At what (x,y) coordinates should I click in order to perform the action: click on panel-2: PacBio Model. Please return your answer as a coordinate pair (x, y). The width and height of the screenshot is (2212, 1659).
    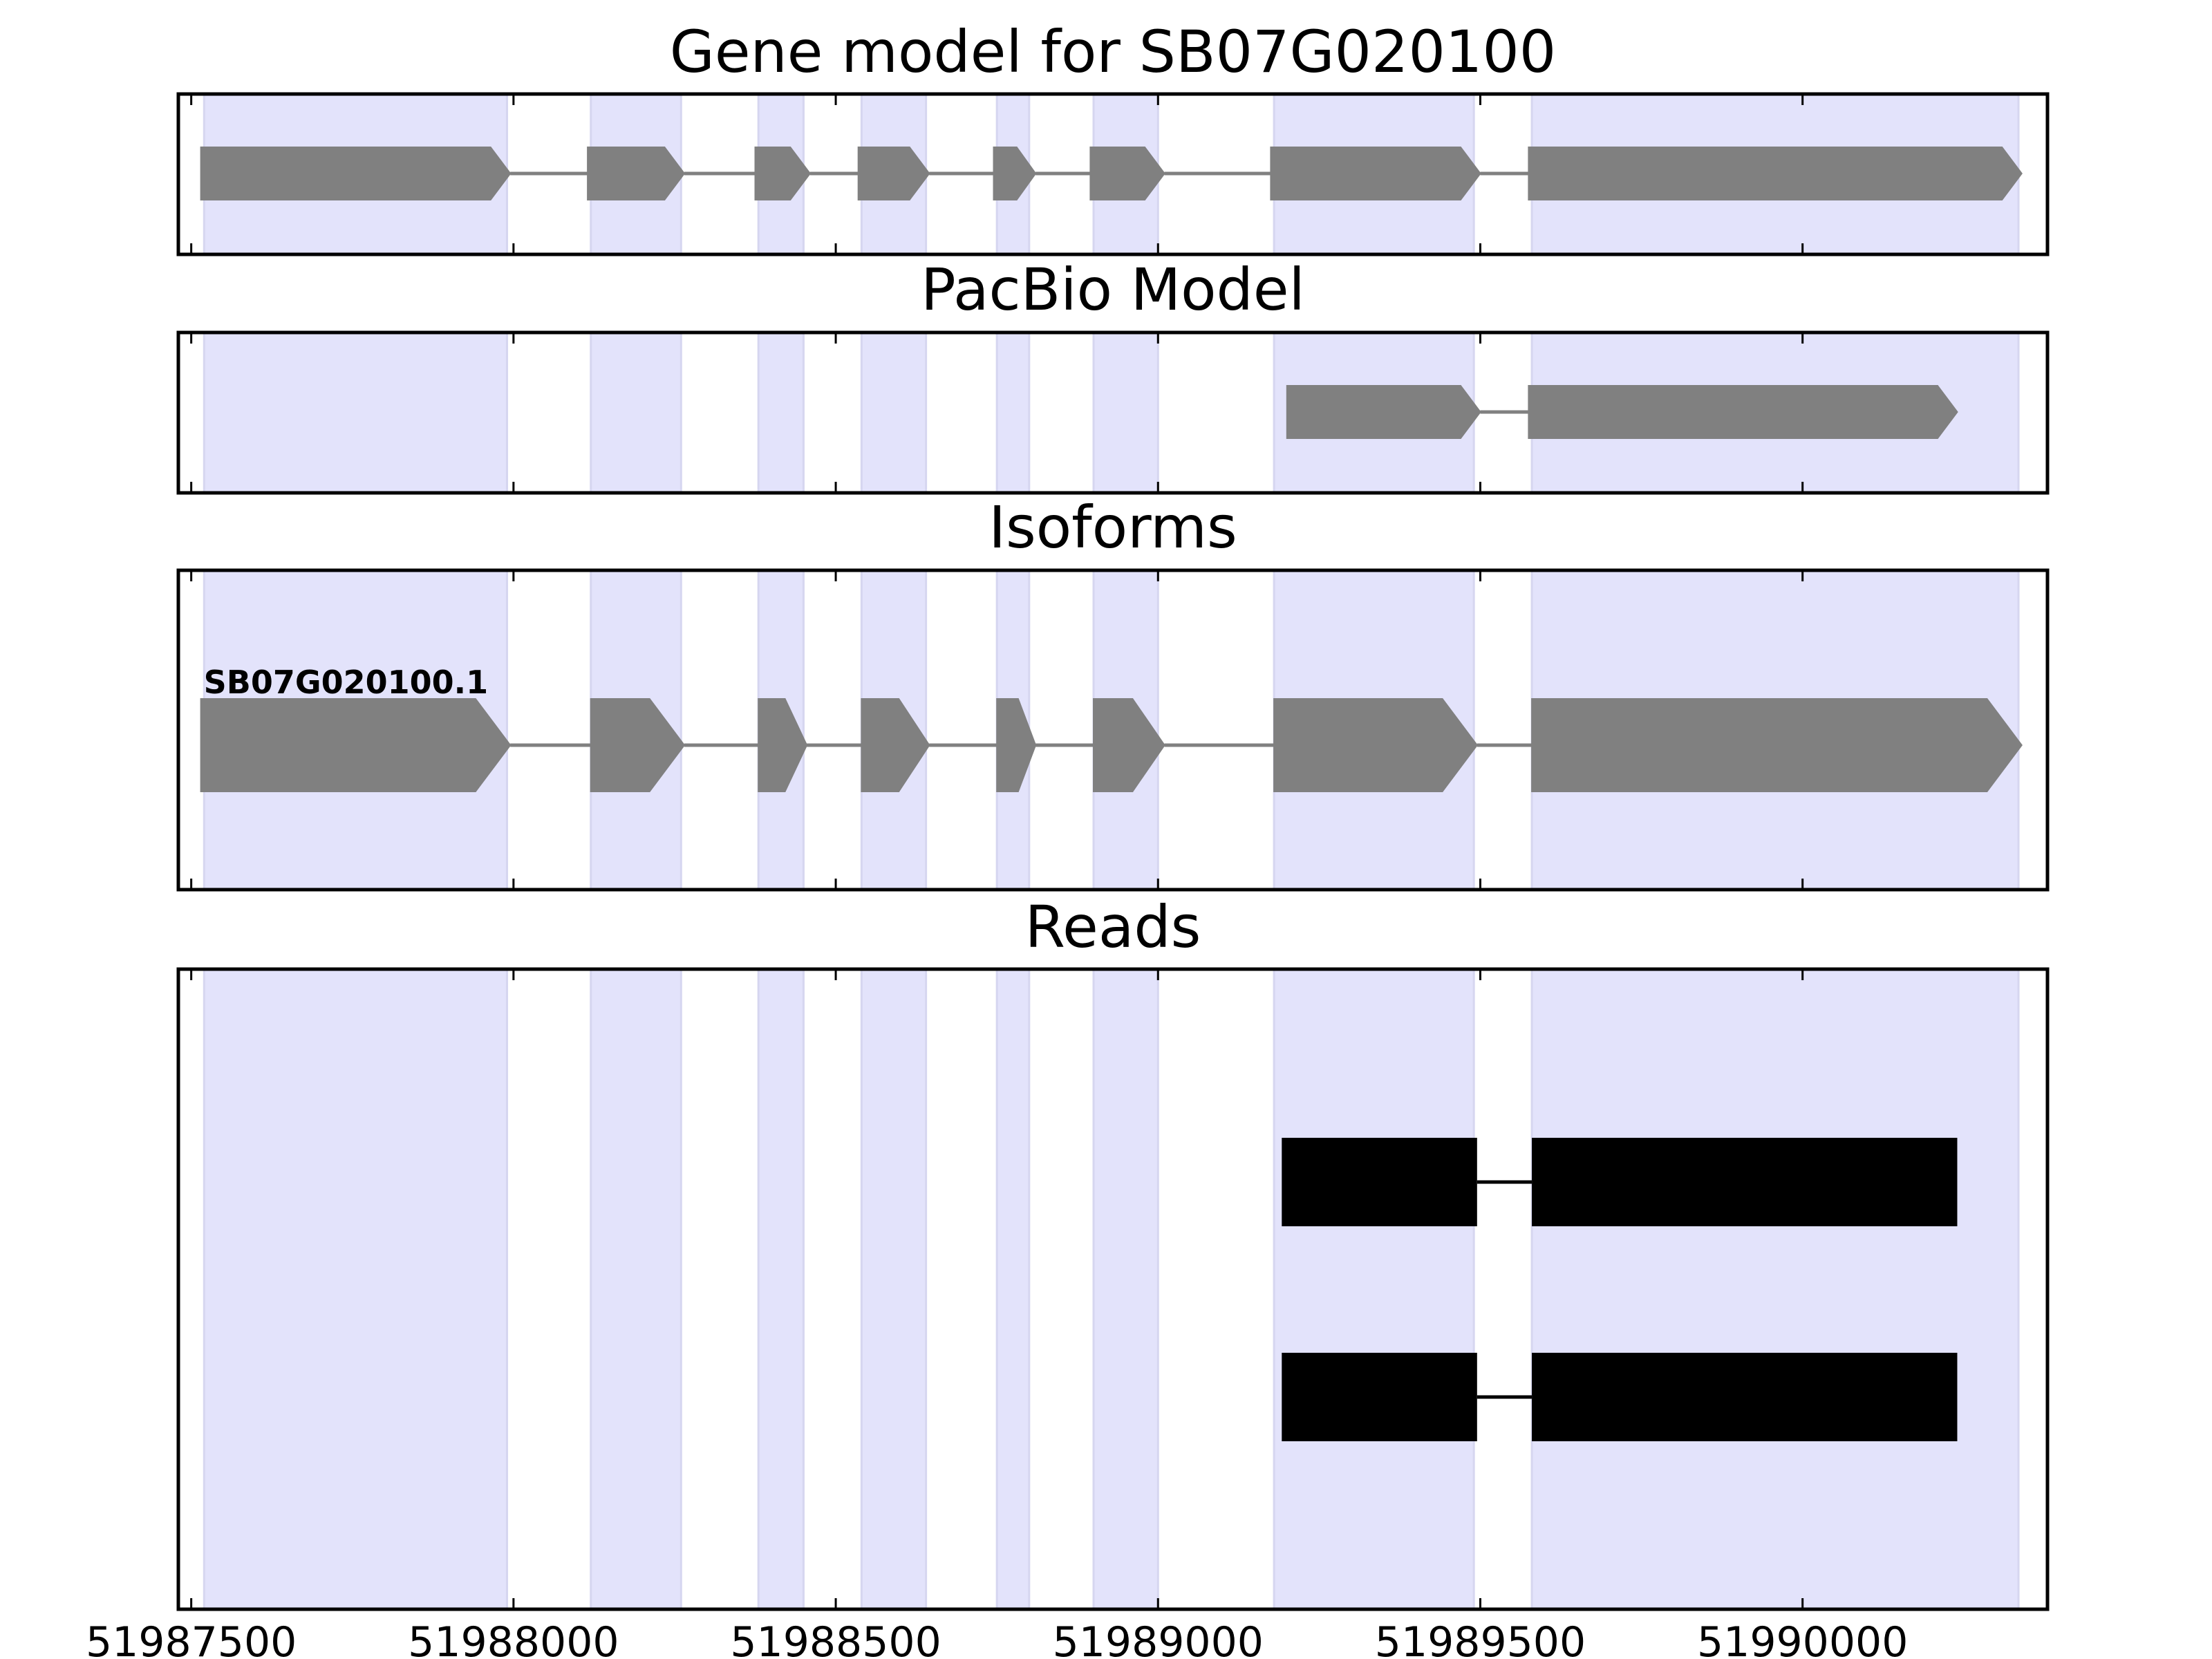
    Looking at the image, I should click on (1113, 376).